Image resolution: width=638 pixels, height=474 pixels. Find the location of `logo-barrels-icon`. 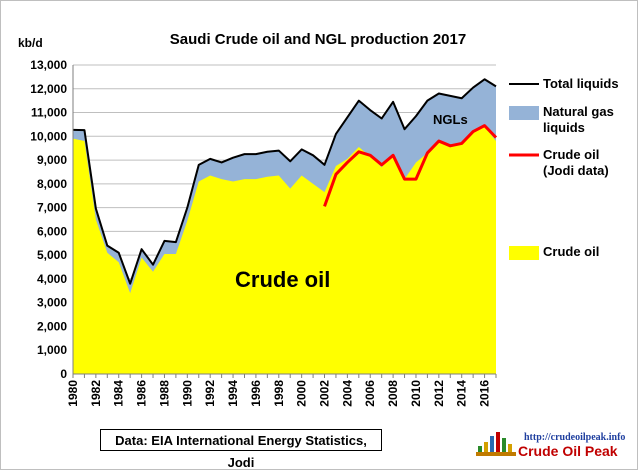

logo-barrels-icon is located at coordinates (496, 444).